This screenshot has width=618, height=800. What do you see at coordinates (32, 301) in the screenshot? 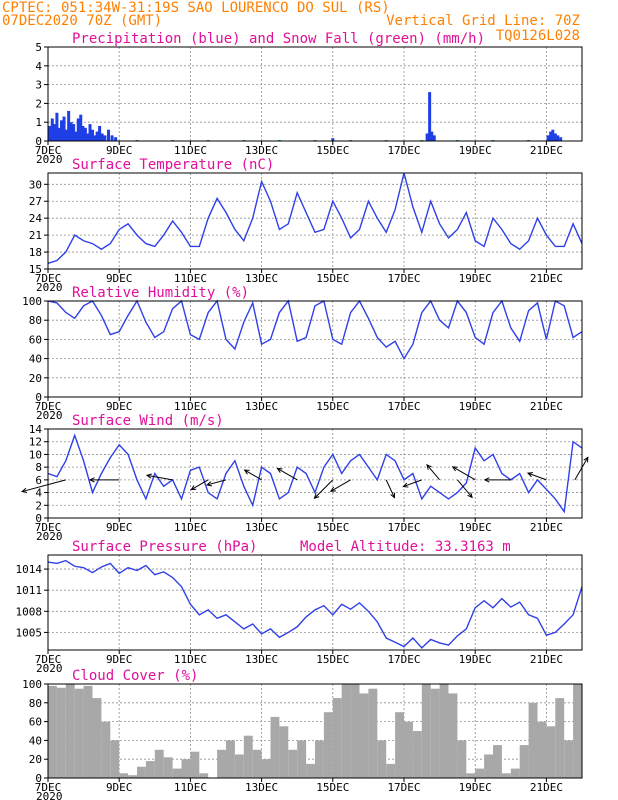
I see `y-tick-label: 100` at bounding box center [32, 301].